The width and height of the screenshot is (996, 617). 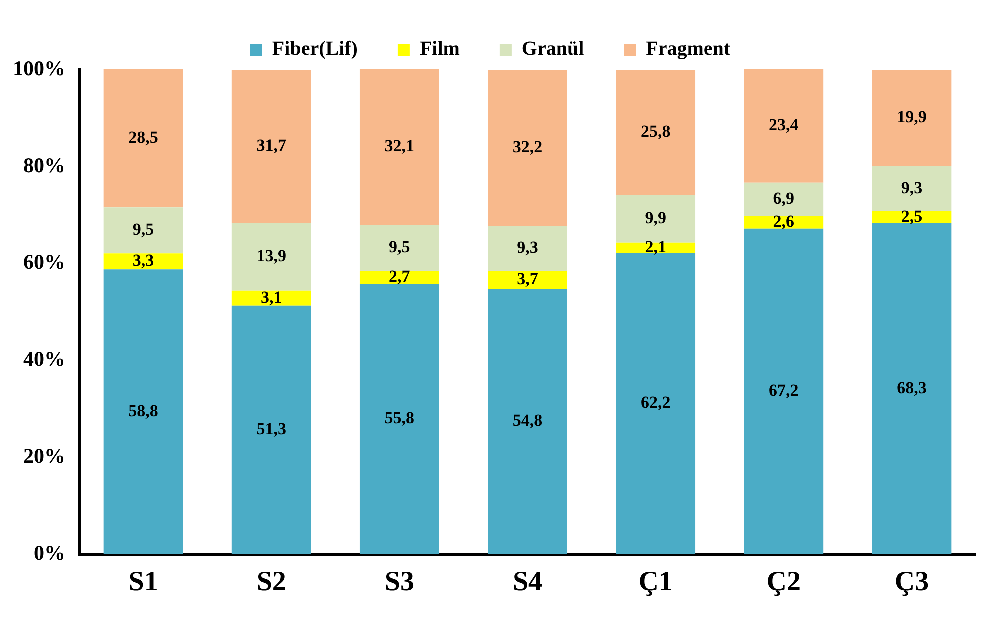 I want to click on legend-label: Fiber(Lif), so click(x=315, y=49).